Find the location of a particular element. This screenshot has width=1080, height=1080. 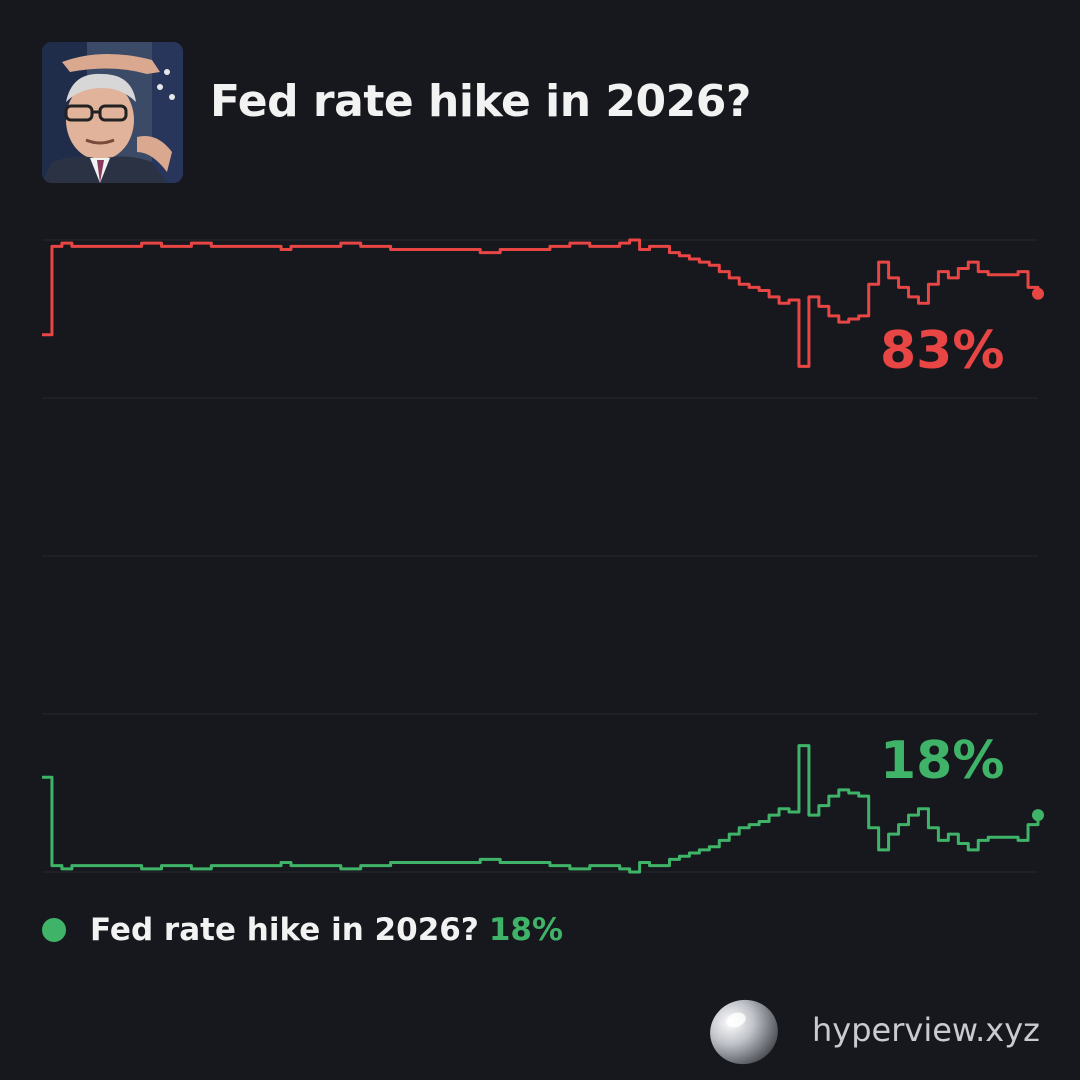

legend-name: Fed rate hike in 2026? is located at coordinates (284, 930).